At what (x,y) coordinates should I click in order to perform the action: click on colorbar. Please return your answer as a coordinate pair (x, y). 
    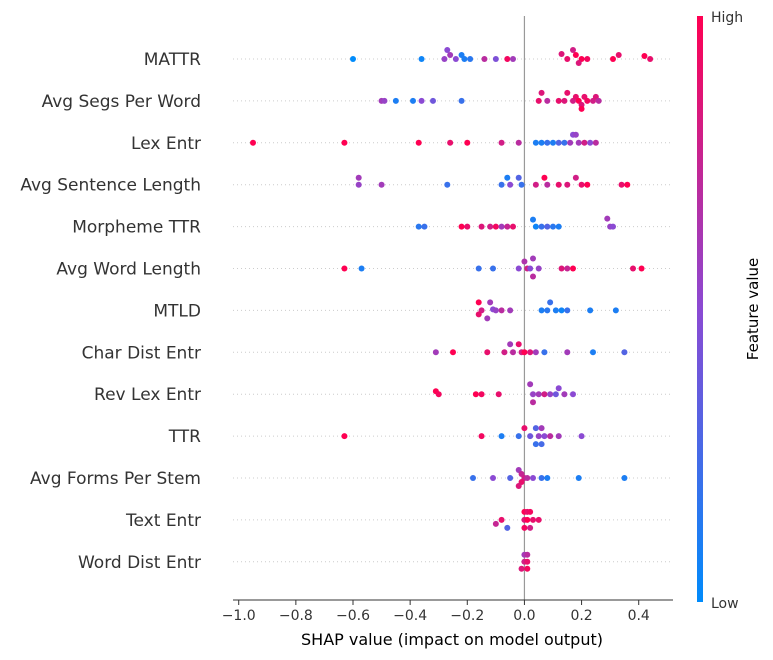
    Looking at the image, I should click on (700, 309).